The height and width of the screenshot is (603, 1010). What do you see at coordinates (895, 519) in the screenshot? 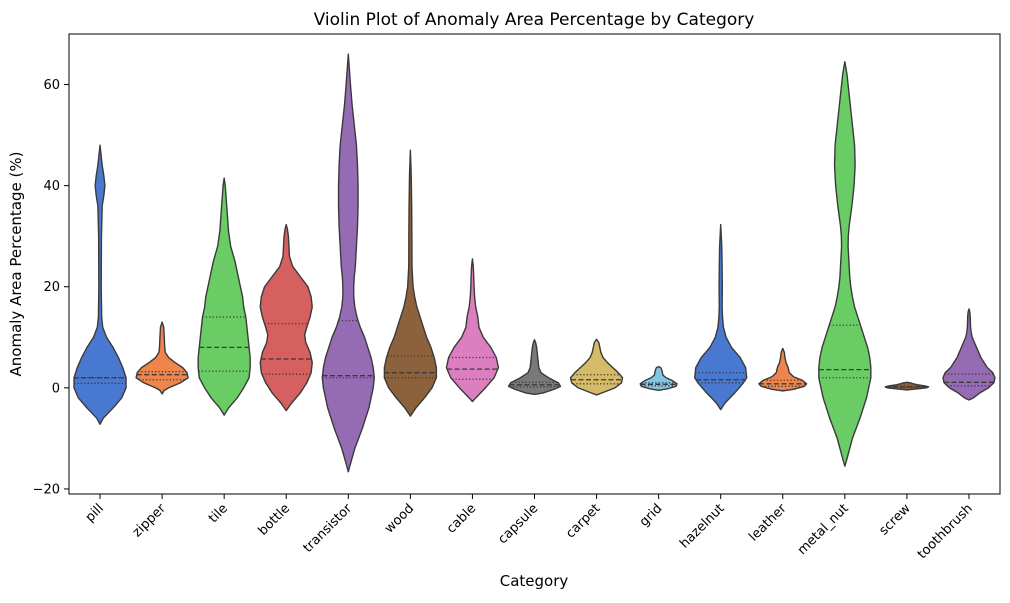
I see `x-tick-label: screw` at bounding box center [895, 519].